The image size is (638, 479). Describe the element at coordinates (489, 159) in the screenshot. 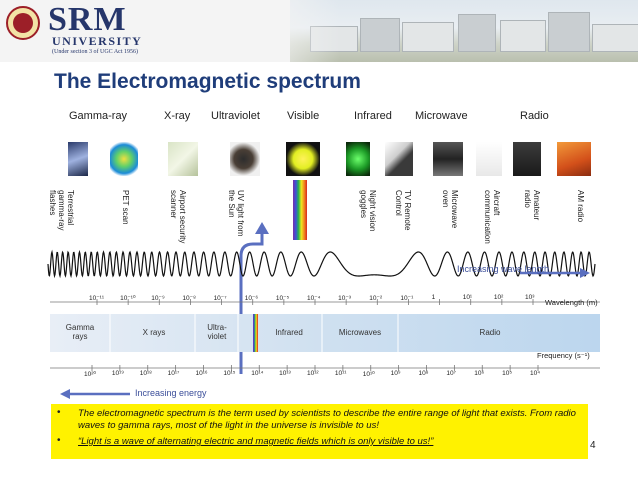

I see `aircraft-image` at that location.